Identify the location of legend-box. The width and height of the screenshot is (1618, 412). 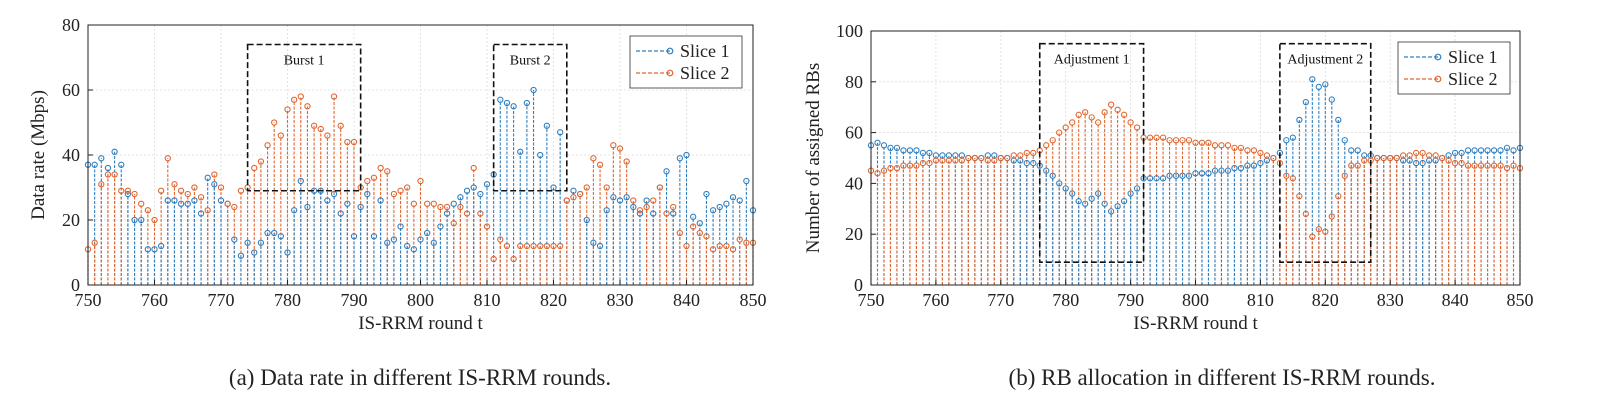
(686, 62).